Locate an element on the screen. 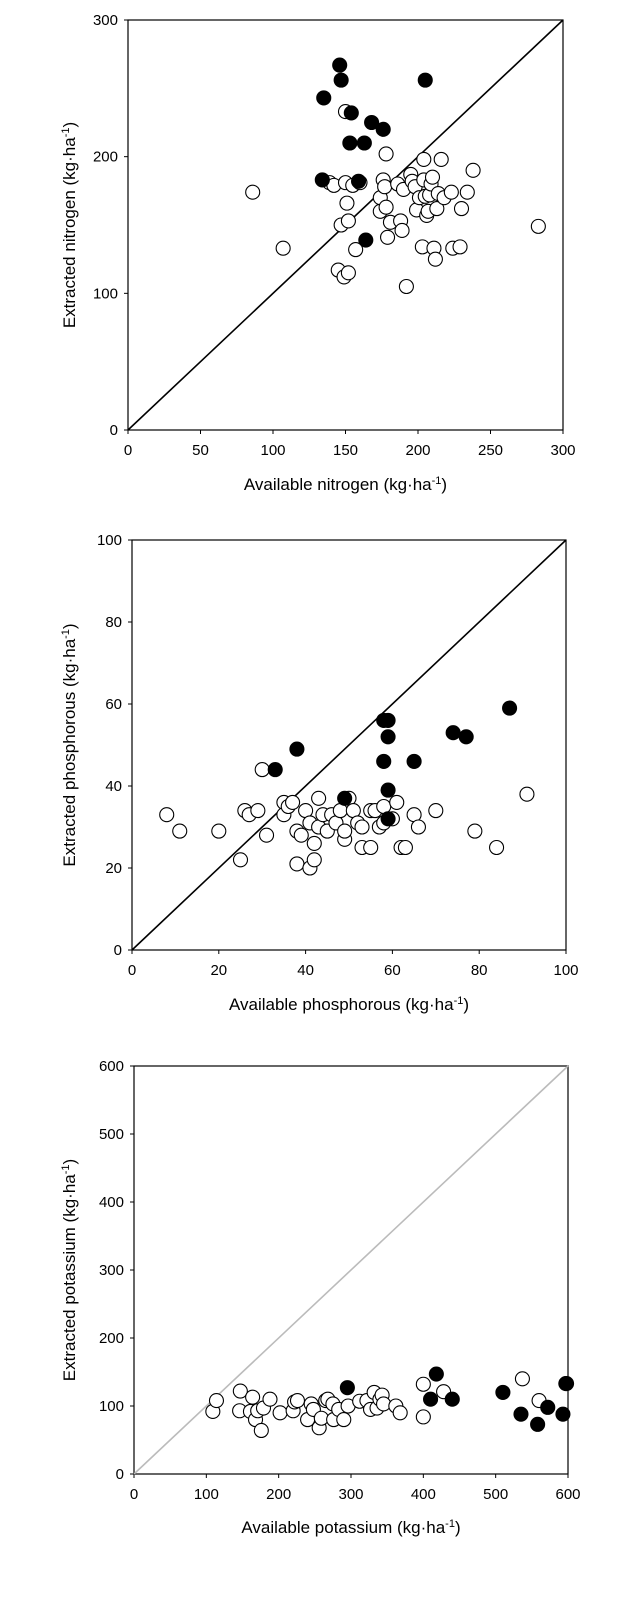 The width and height of the screenshot is (617, 1603). potassium-x-axis-title-text: Available potassium (kg·ha is located at coordinates (343, 1527).